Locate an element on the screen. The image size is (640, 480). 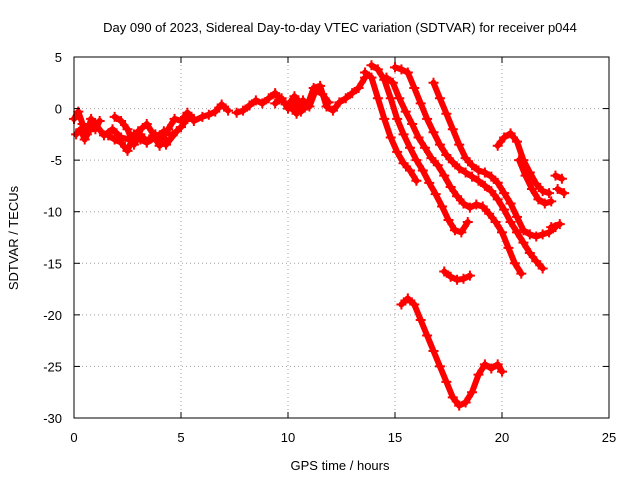
series-arc-d is located at coordinates (469, 168).